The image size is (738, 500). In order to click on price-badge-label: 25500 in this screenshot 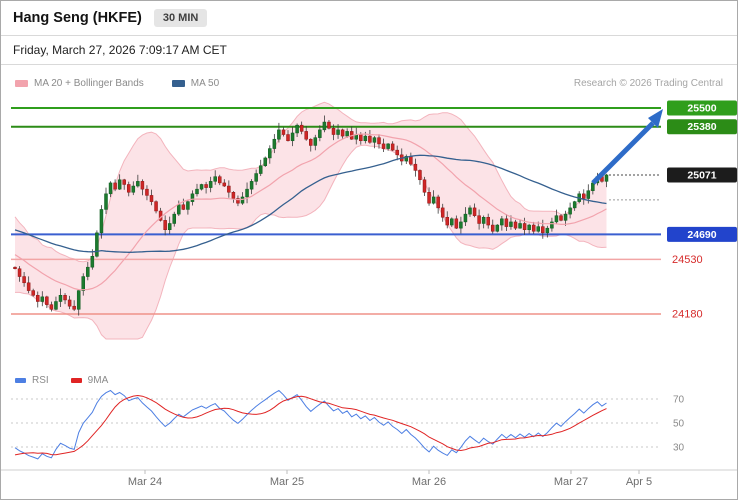, I will do `click(701, 109)`.